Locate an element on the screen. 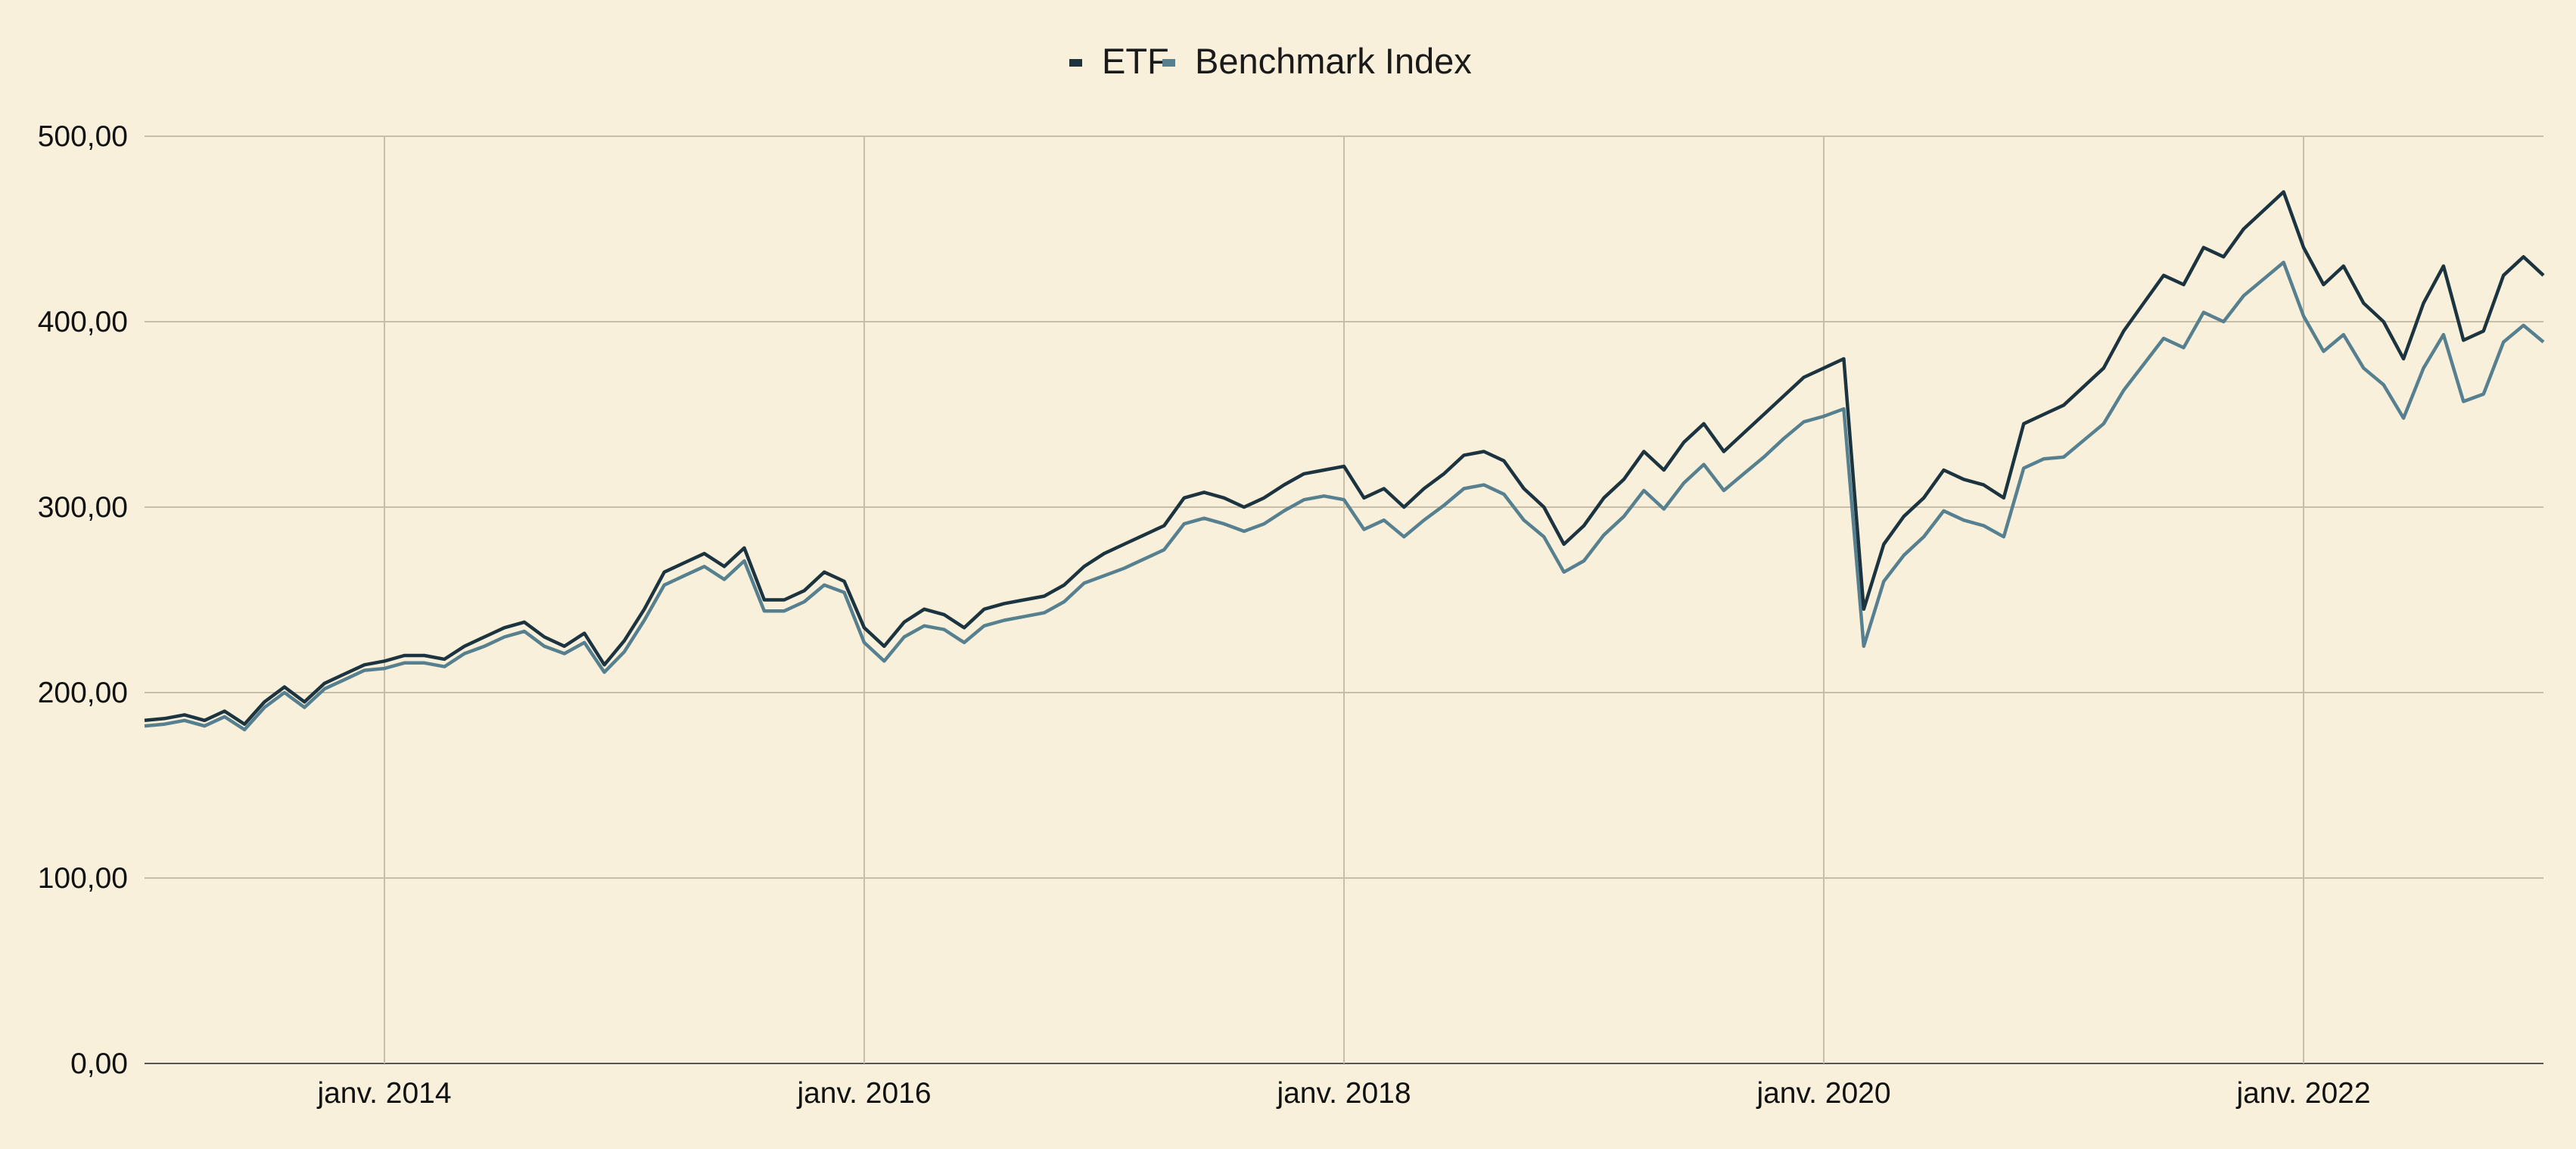 The width and height of the screenshot is (2576, 1149). y-tick-label: 500,00 is located at coordinates (83, 136).